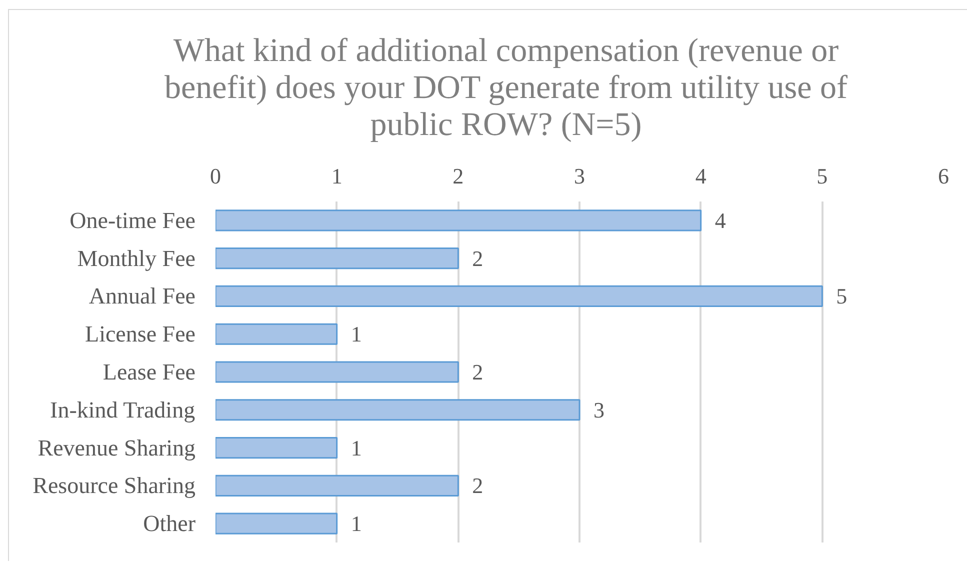 The width and height of the screenshot is (967, 563). I want to click on x-tick-label: 1, so click(336, 176).